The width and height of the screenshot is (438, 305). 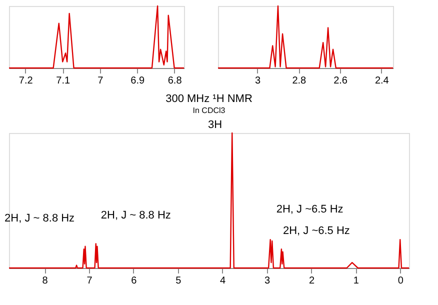 I want to click on annotation: 3H, so click(x=215, y=125).